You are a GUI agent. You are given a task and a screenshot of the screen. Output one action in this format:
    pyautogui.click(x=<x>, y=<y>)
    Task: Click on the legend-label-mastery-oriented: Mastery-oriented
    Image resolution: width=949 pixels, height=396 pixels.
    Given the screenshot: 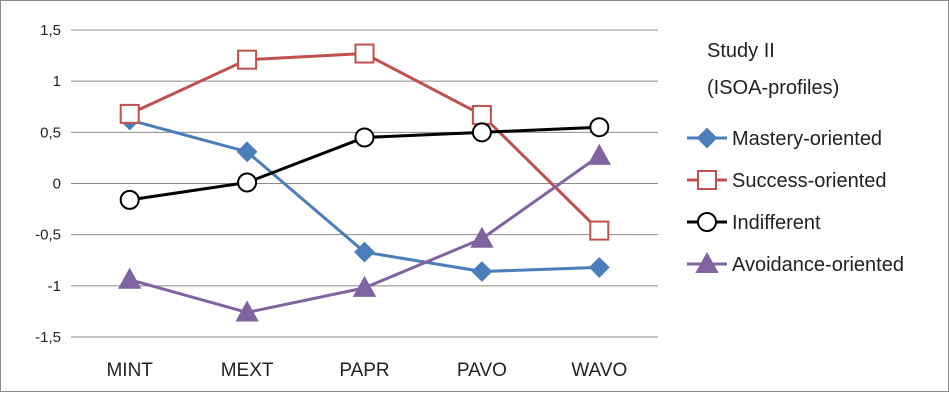 What is the action you would take?
    pyautogui.click(x=807, y=139)
    